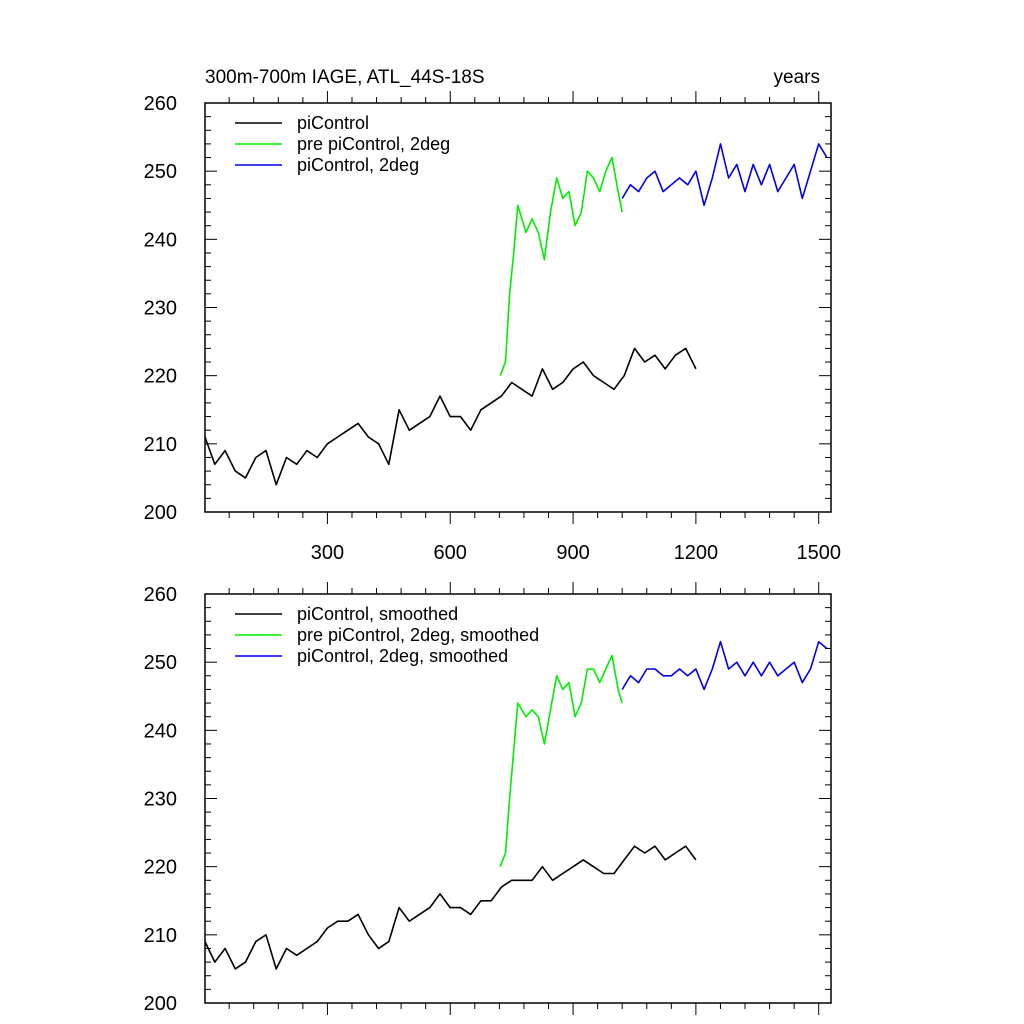  What do you see at coordinates (373, 144) in the screenshot?
I see `legend-label: pre piControl, 2deg` at bounding box center [373, 144].